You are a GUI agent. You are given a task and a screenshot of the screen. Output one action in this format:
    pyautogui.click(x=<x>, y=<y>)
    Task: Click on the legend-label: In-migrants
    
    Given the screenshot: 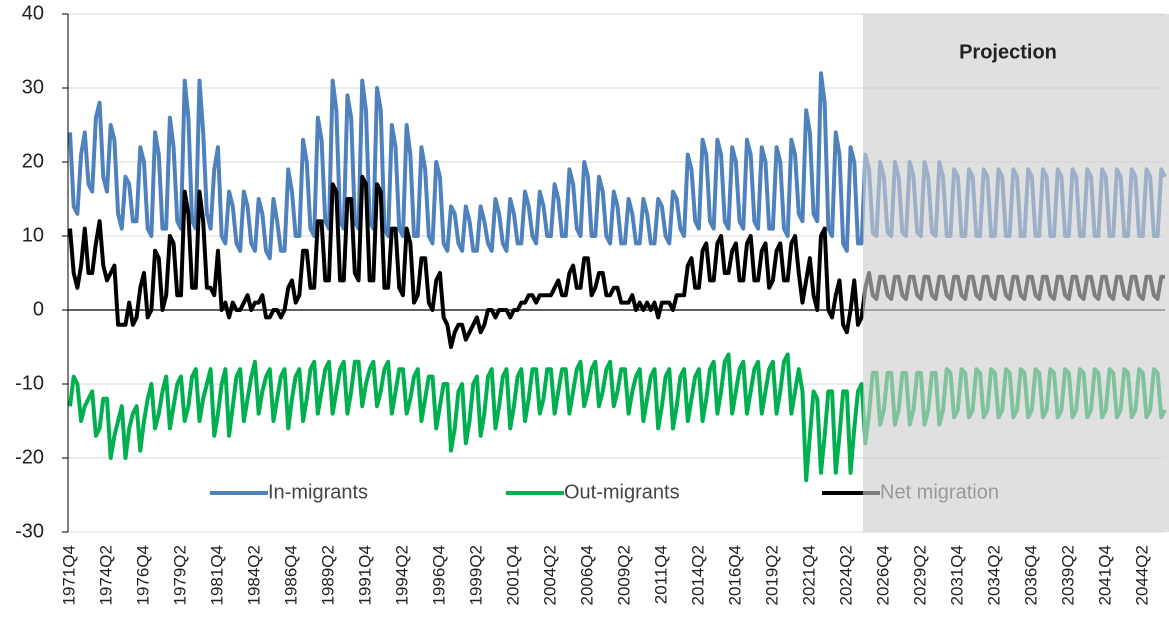 What is the action you would take?
    pyautogui.click(x=318, y=492)
    